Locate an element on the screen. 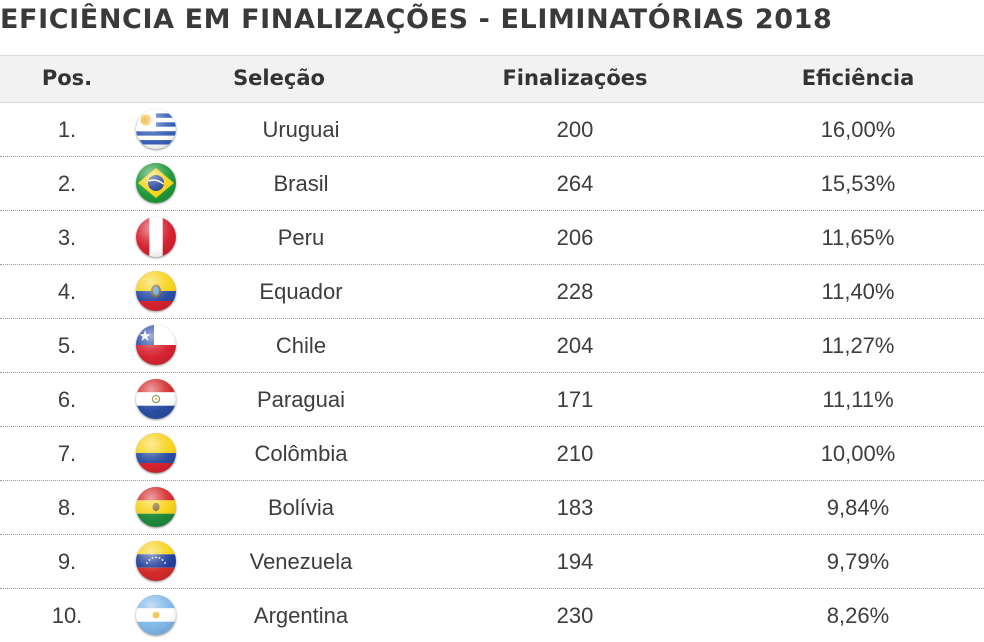  ecuador-flag-icon is located at coordinates (156, 291).